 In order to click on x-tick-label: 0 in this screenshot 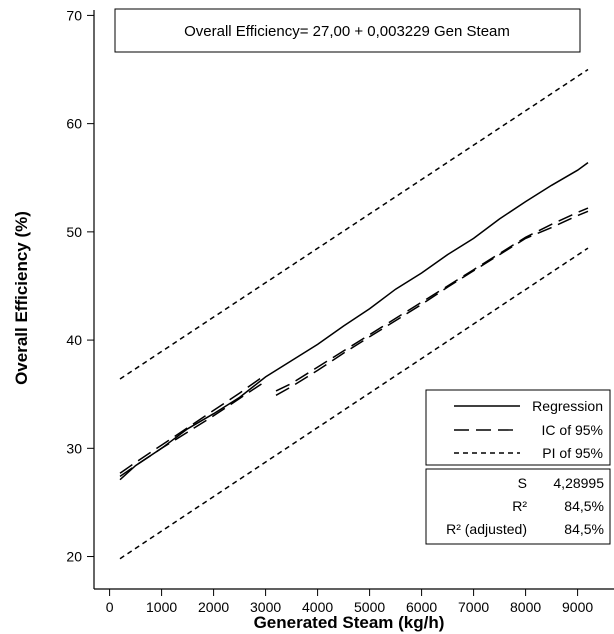, I will do `click(110, 607)`.